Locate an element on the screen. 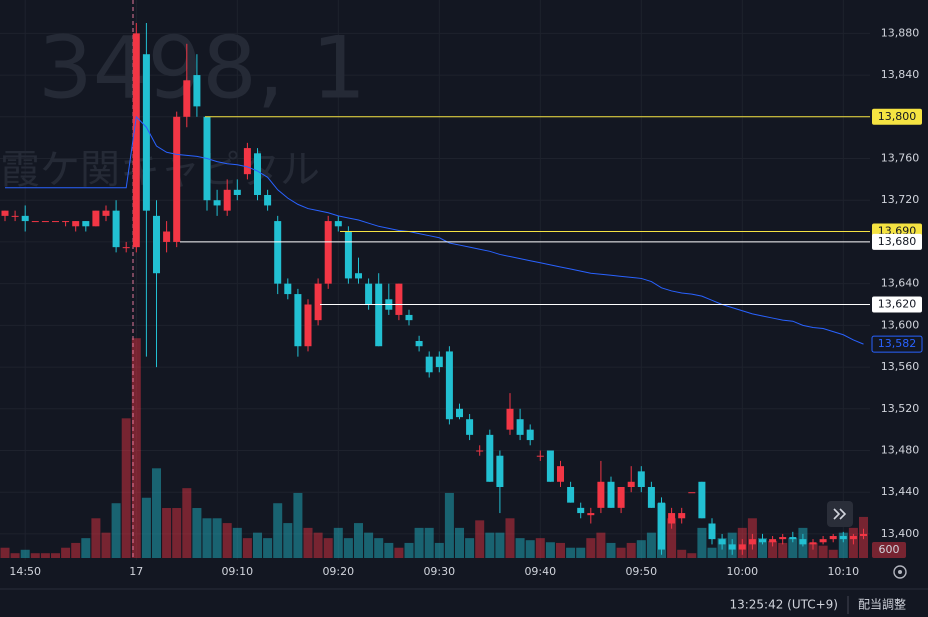 This screenshot has width=928, height=617. watermark-name: 霞ケ関キャピタル is located at coordinates (160, 170).